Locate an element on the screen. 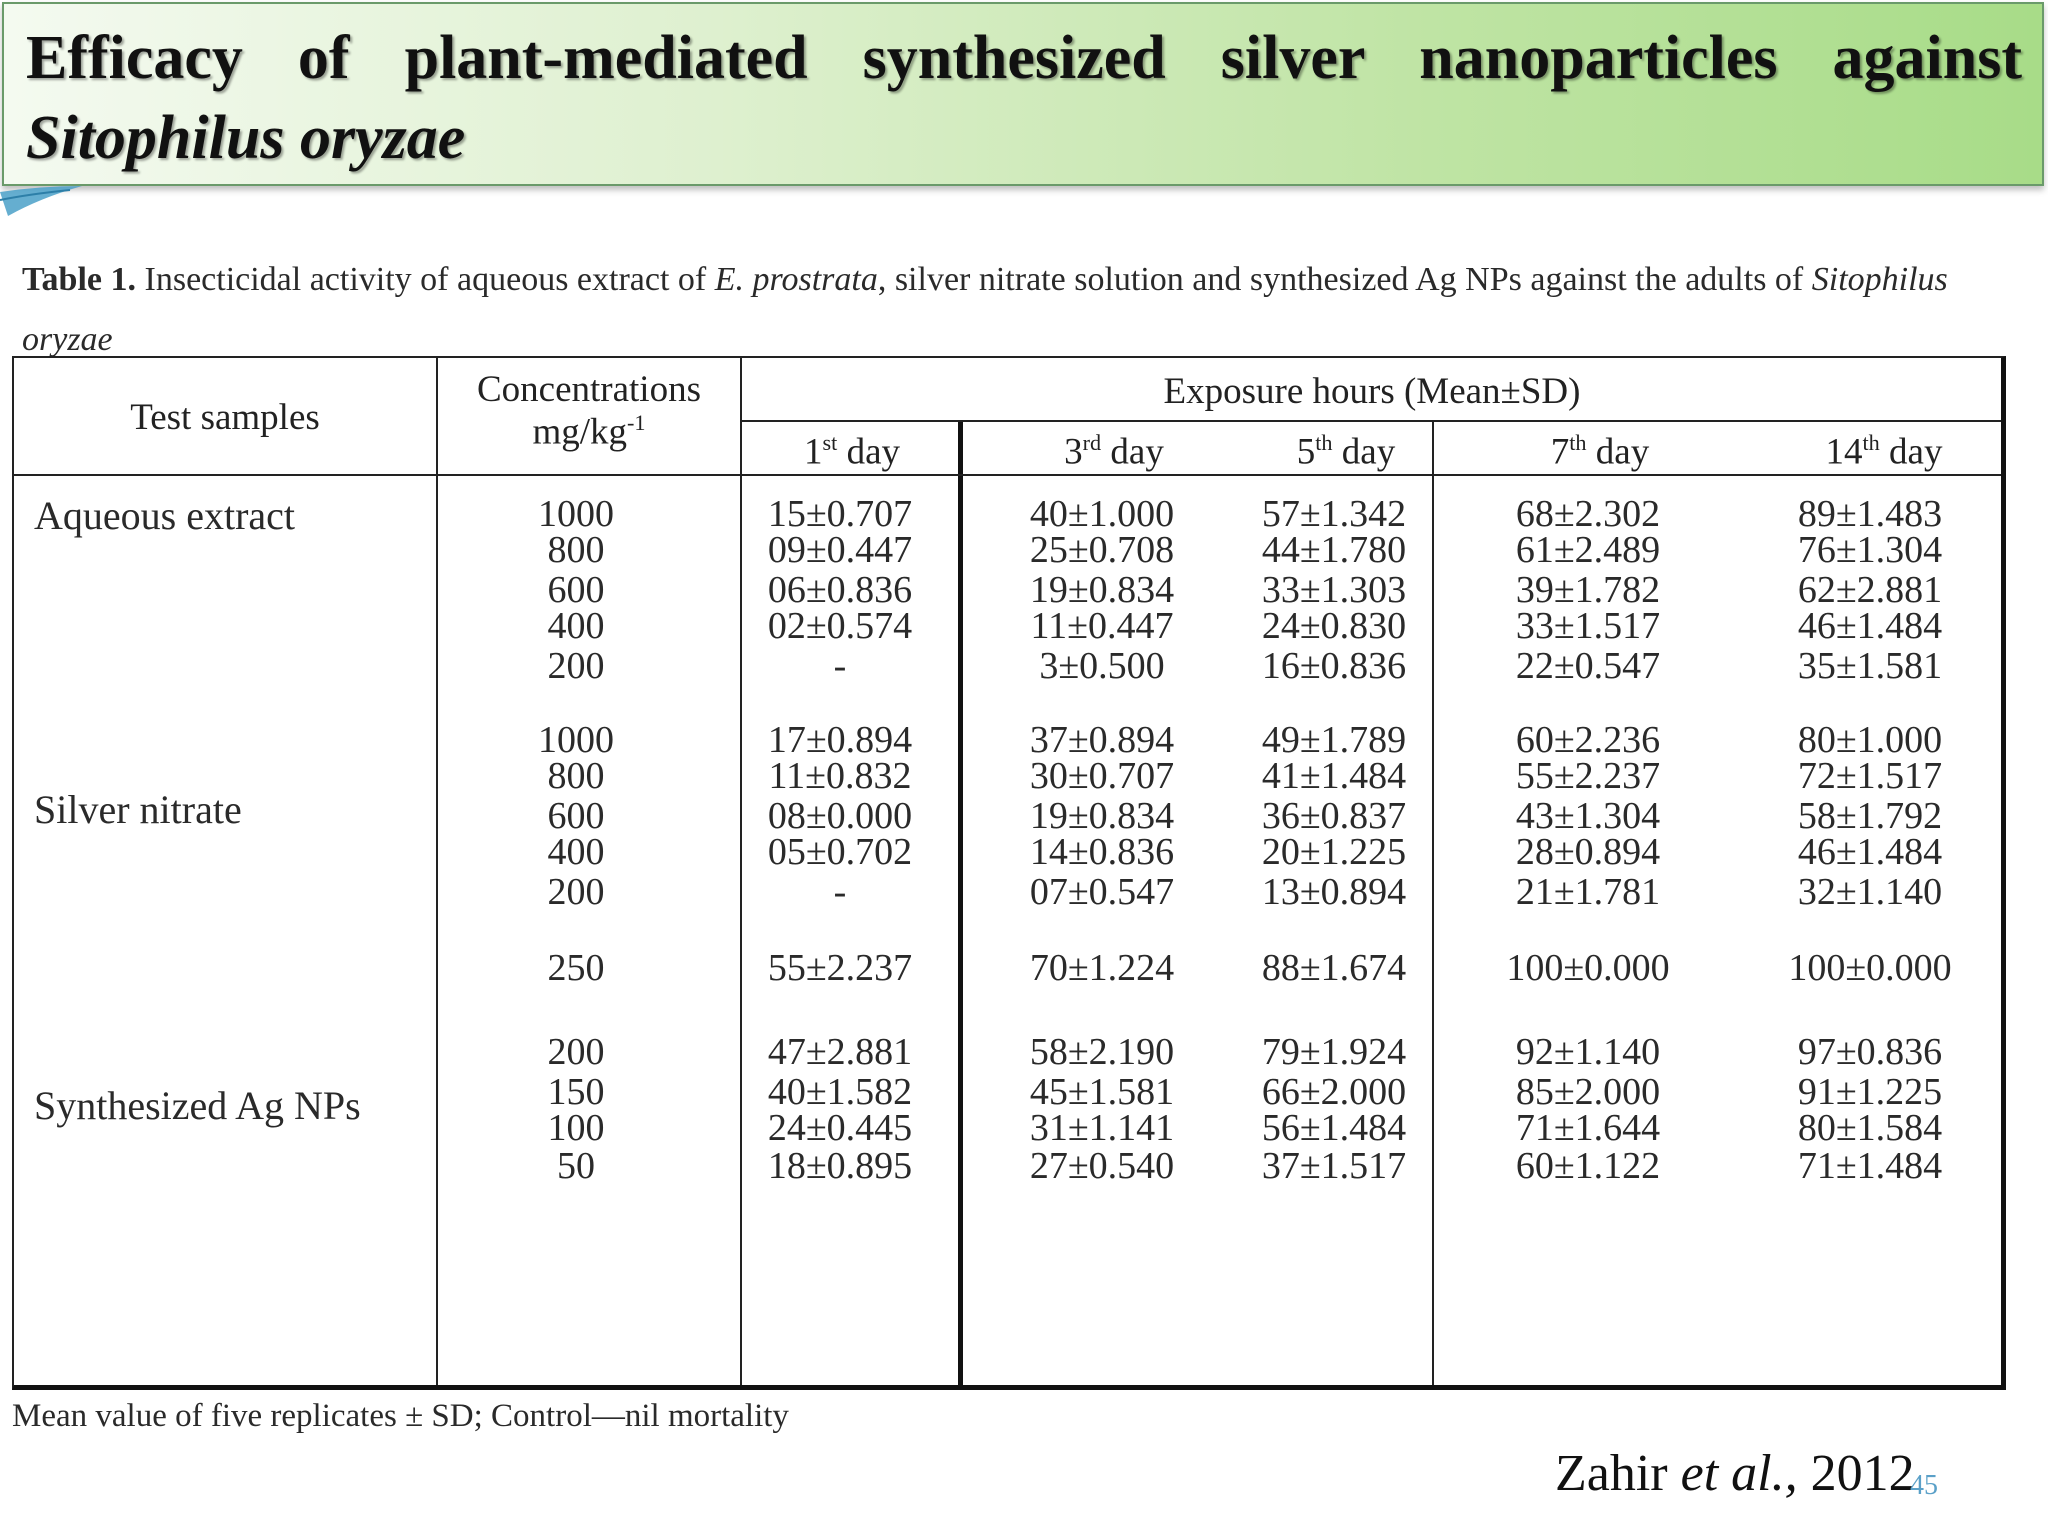  cell-d1: 08±0.000 is located at coordinates (840, 816).